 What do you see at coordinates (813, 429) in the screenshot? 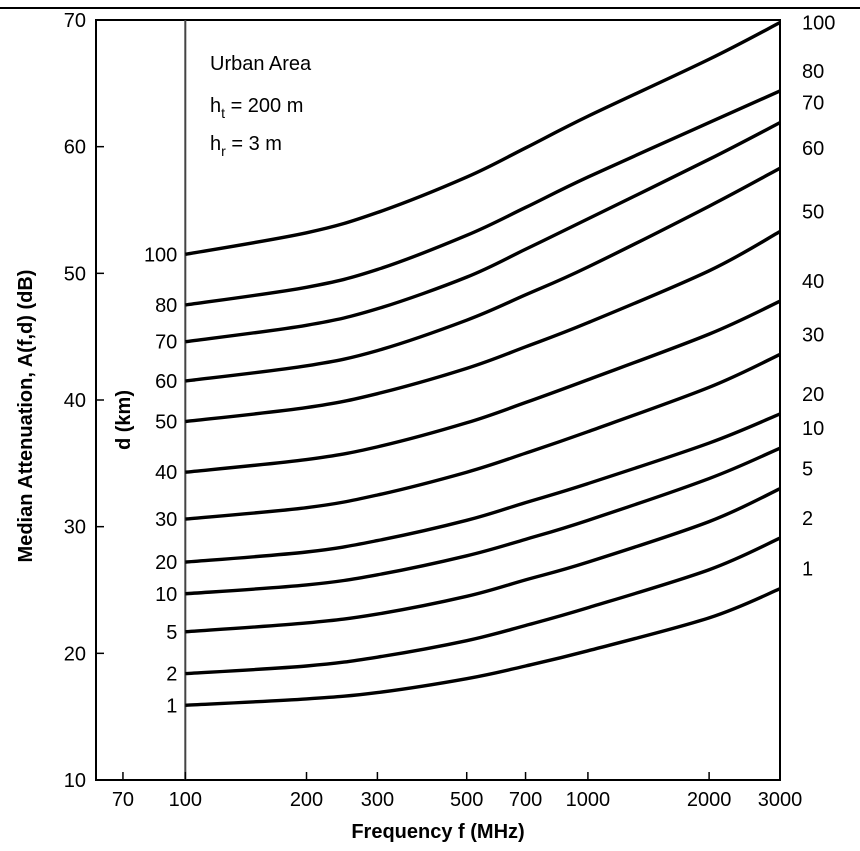
I see `curve-right-label-10: 10` at bounding box center [813, 429].